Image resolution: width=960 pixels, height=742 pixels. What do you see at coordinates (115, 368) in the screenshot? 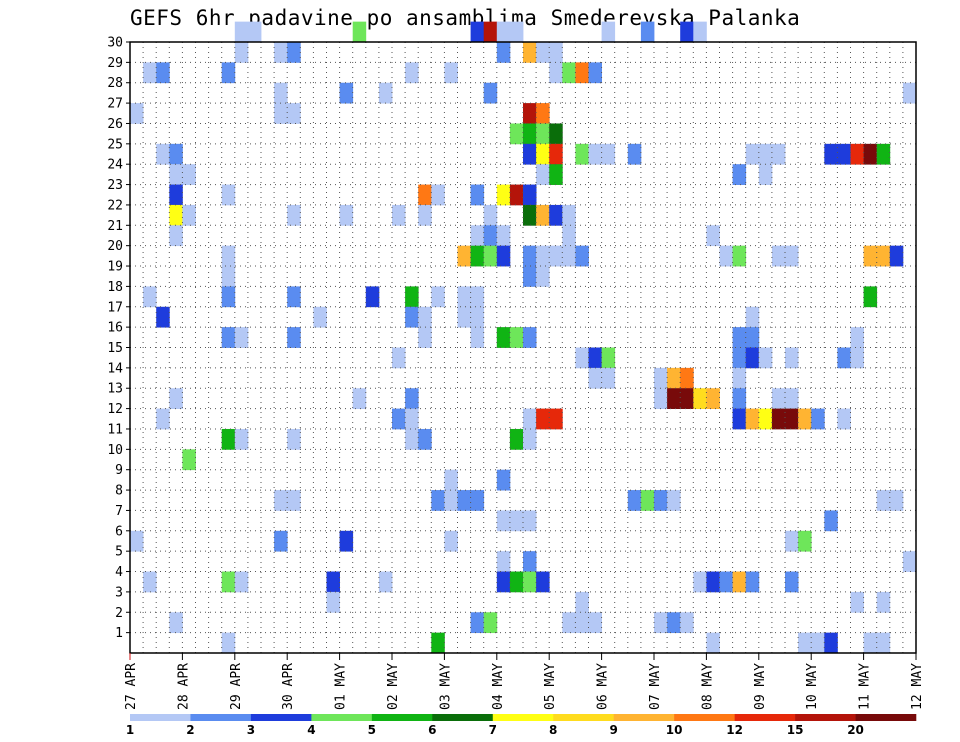
I see `y-tick-label: 14` at bounding box center [115, 368].